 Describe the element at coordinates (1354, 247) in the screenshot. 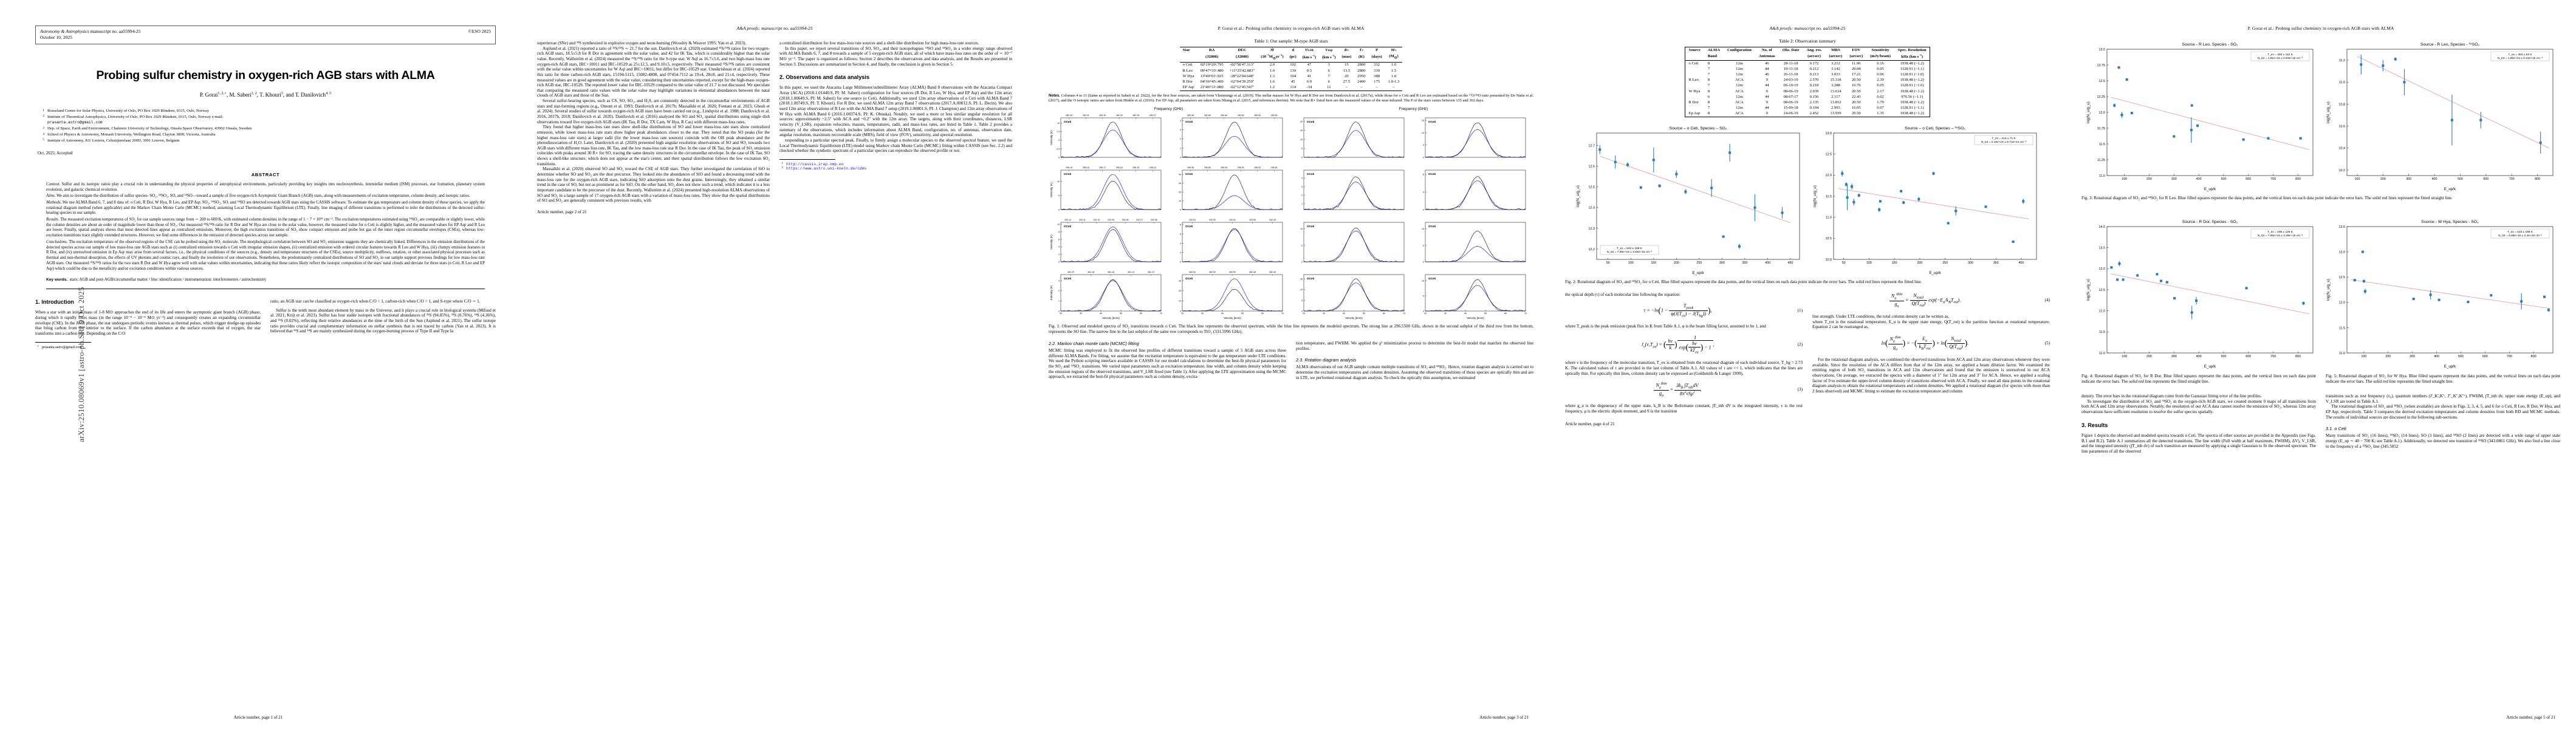

I see `model-spectrum` at that location.